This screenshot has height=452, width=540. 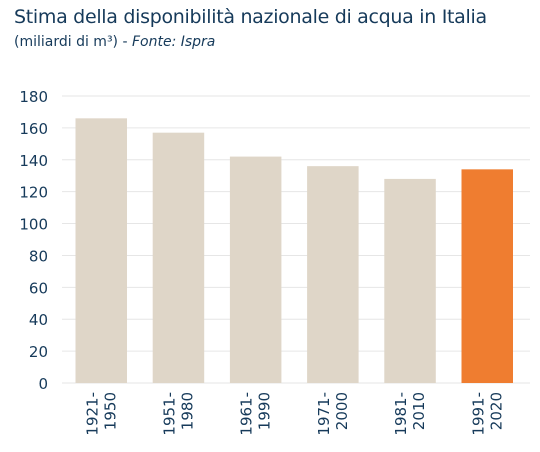 I want to click on y-tick-label: 140, so click(x=33, y=161).